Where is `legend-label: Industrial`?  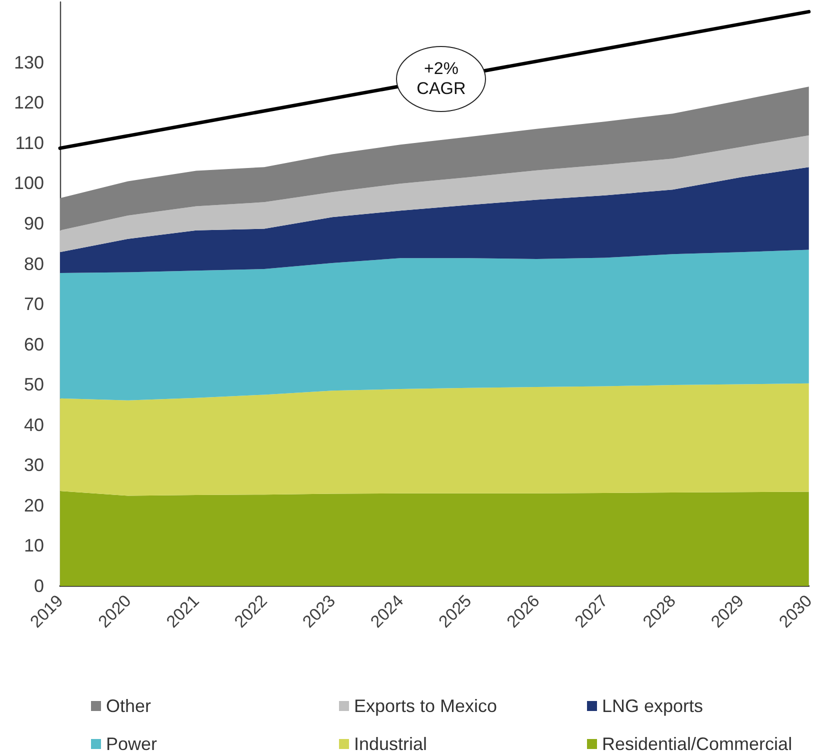
legend-label: Industrial is located at coordinates (391, 744).